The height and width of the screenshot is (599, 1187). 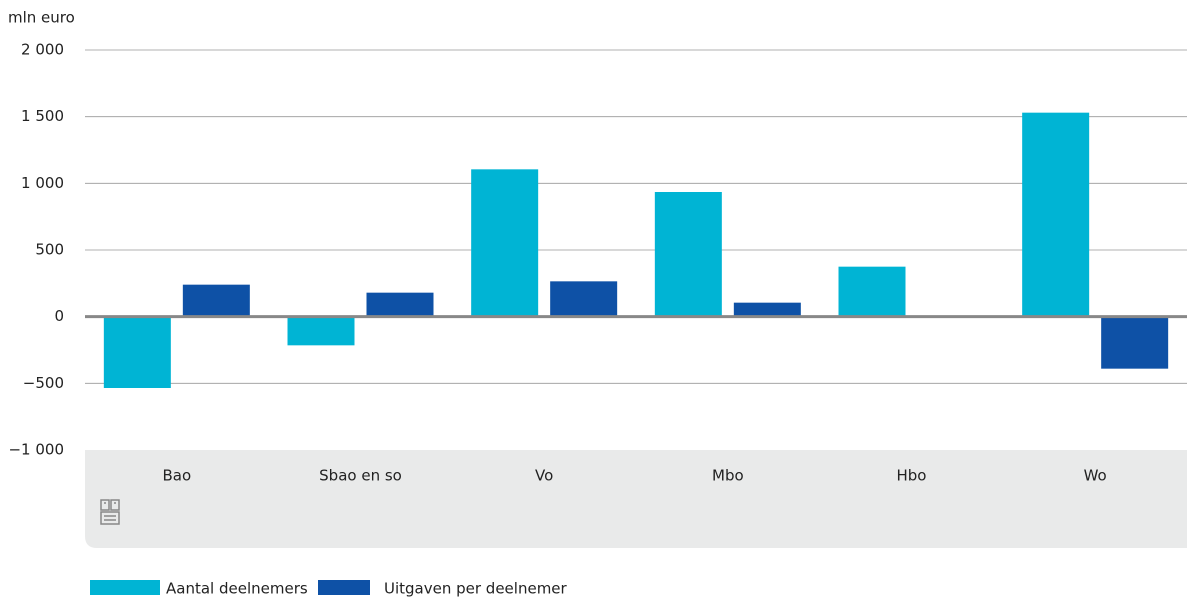 What do you see at coordinates (912, 476) in the screenshot?
I see `x-tick-label: Hbo` at bounding box center [912, 476].